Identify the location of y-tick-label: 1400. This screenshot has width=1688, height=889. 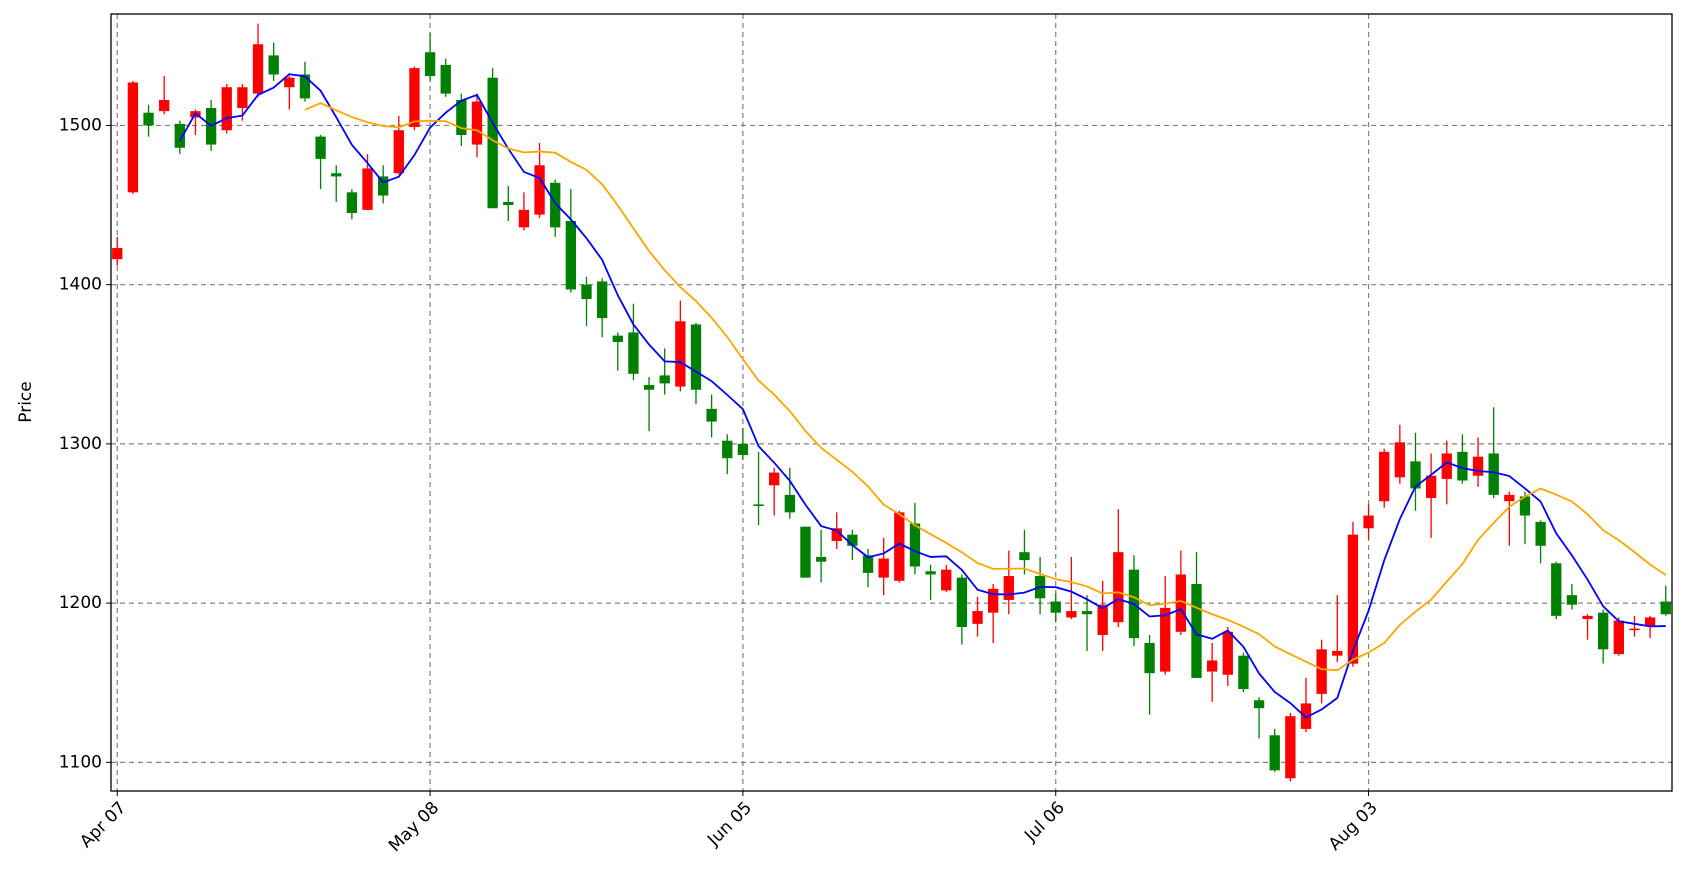
(80, 285).